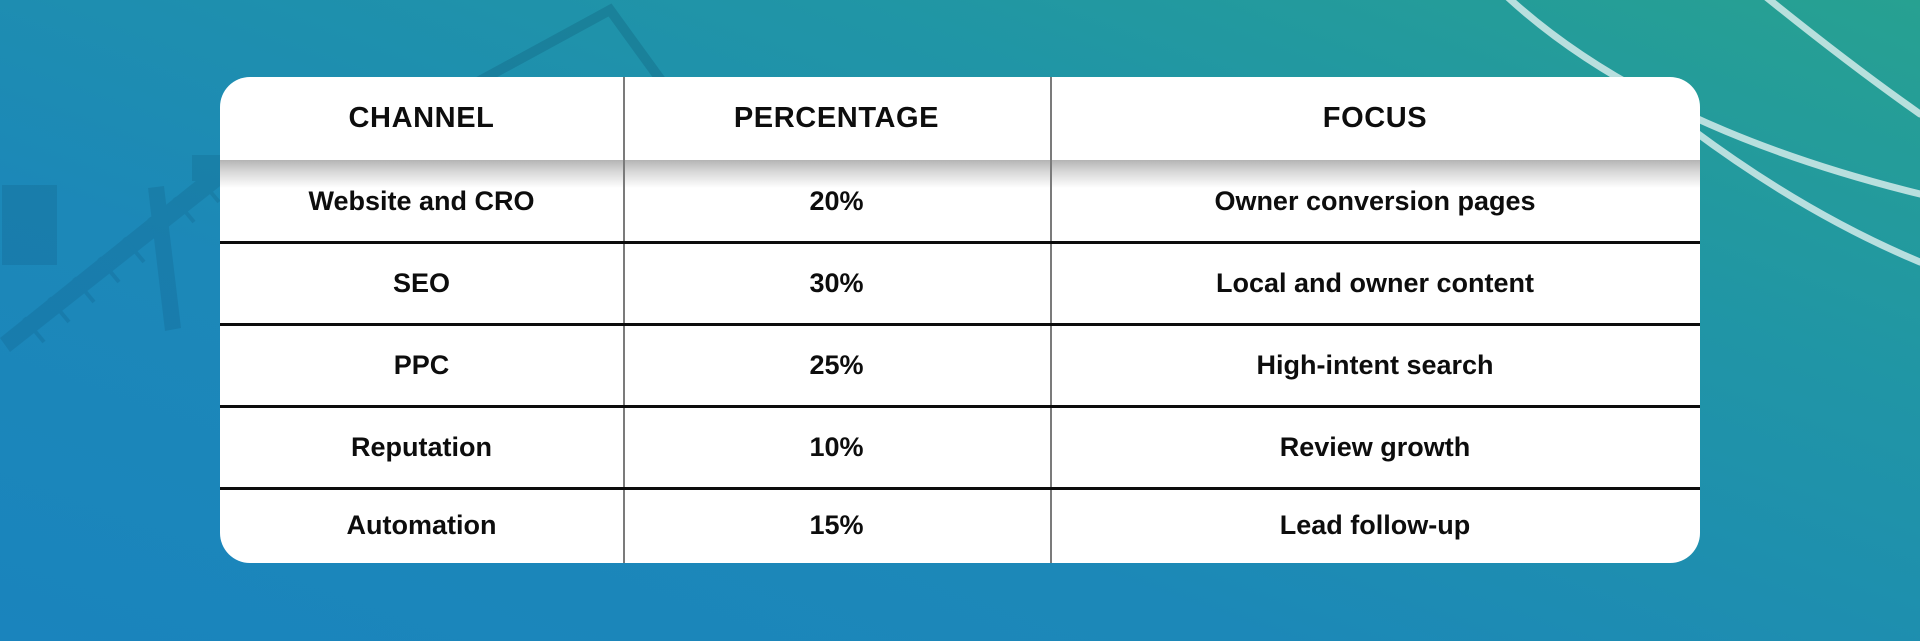 This screenshot has height=641, width=1920. Describe the element at coordinates (421, 525) in the screenshot. I see `row-automation-channel: Automation` at that location.